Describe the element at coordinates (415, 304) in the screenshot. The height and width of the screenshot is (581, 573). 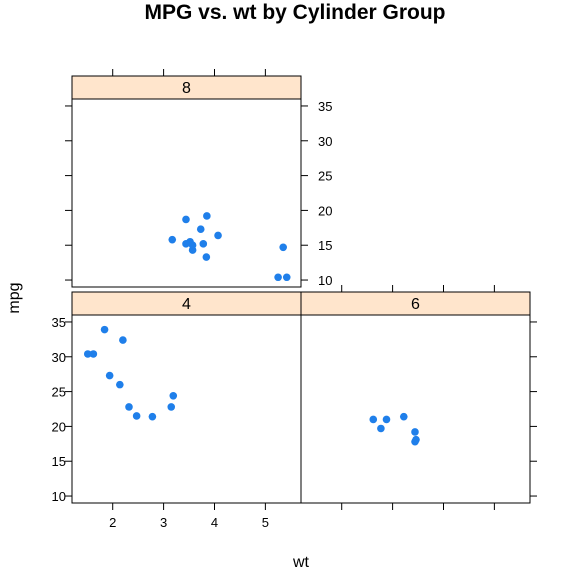
I see `strip-label: 6` at that location.